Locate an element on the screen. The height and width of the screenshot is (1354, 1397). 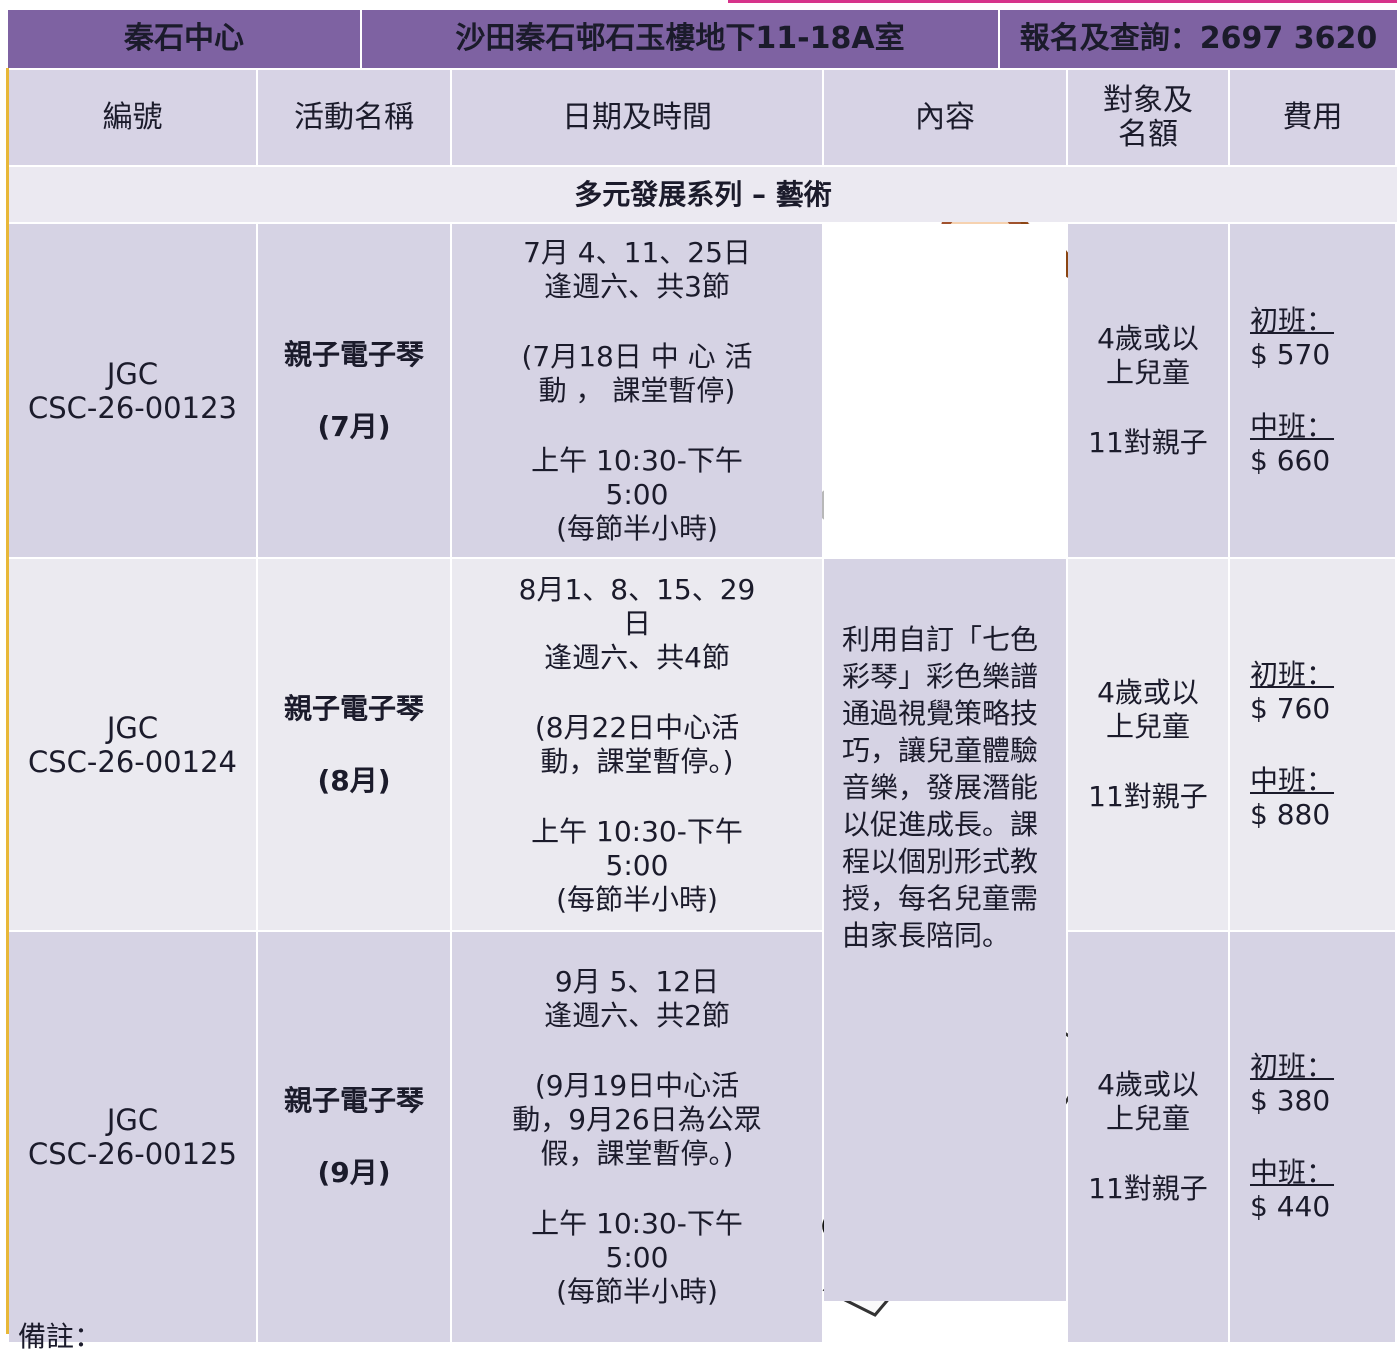
column-header-text: 活動名稱 is located at coordinates (354, 117).